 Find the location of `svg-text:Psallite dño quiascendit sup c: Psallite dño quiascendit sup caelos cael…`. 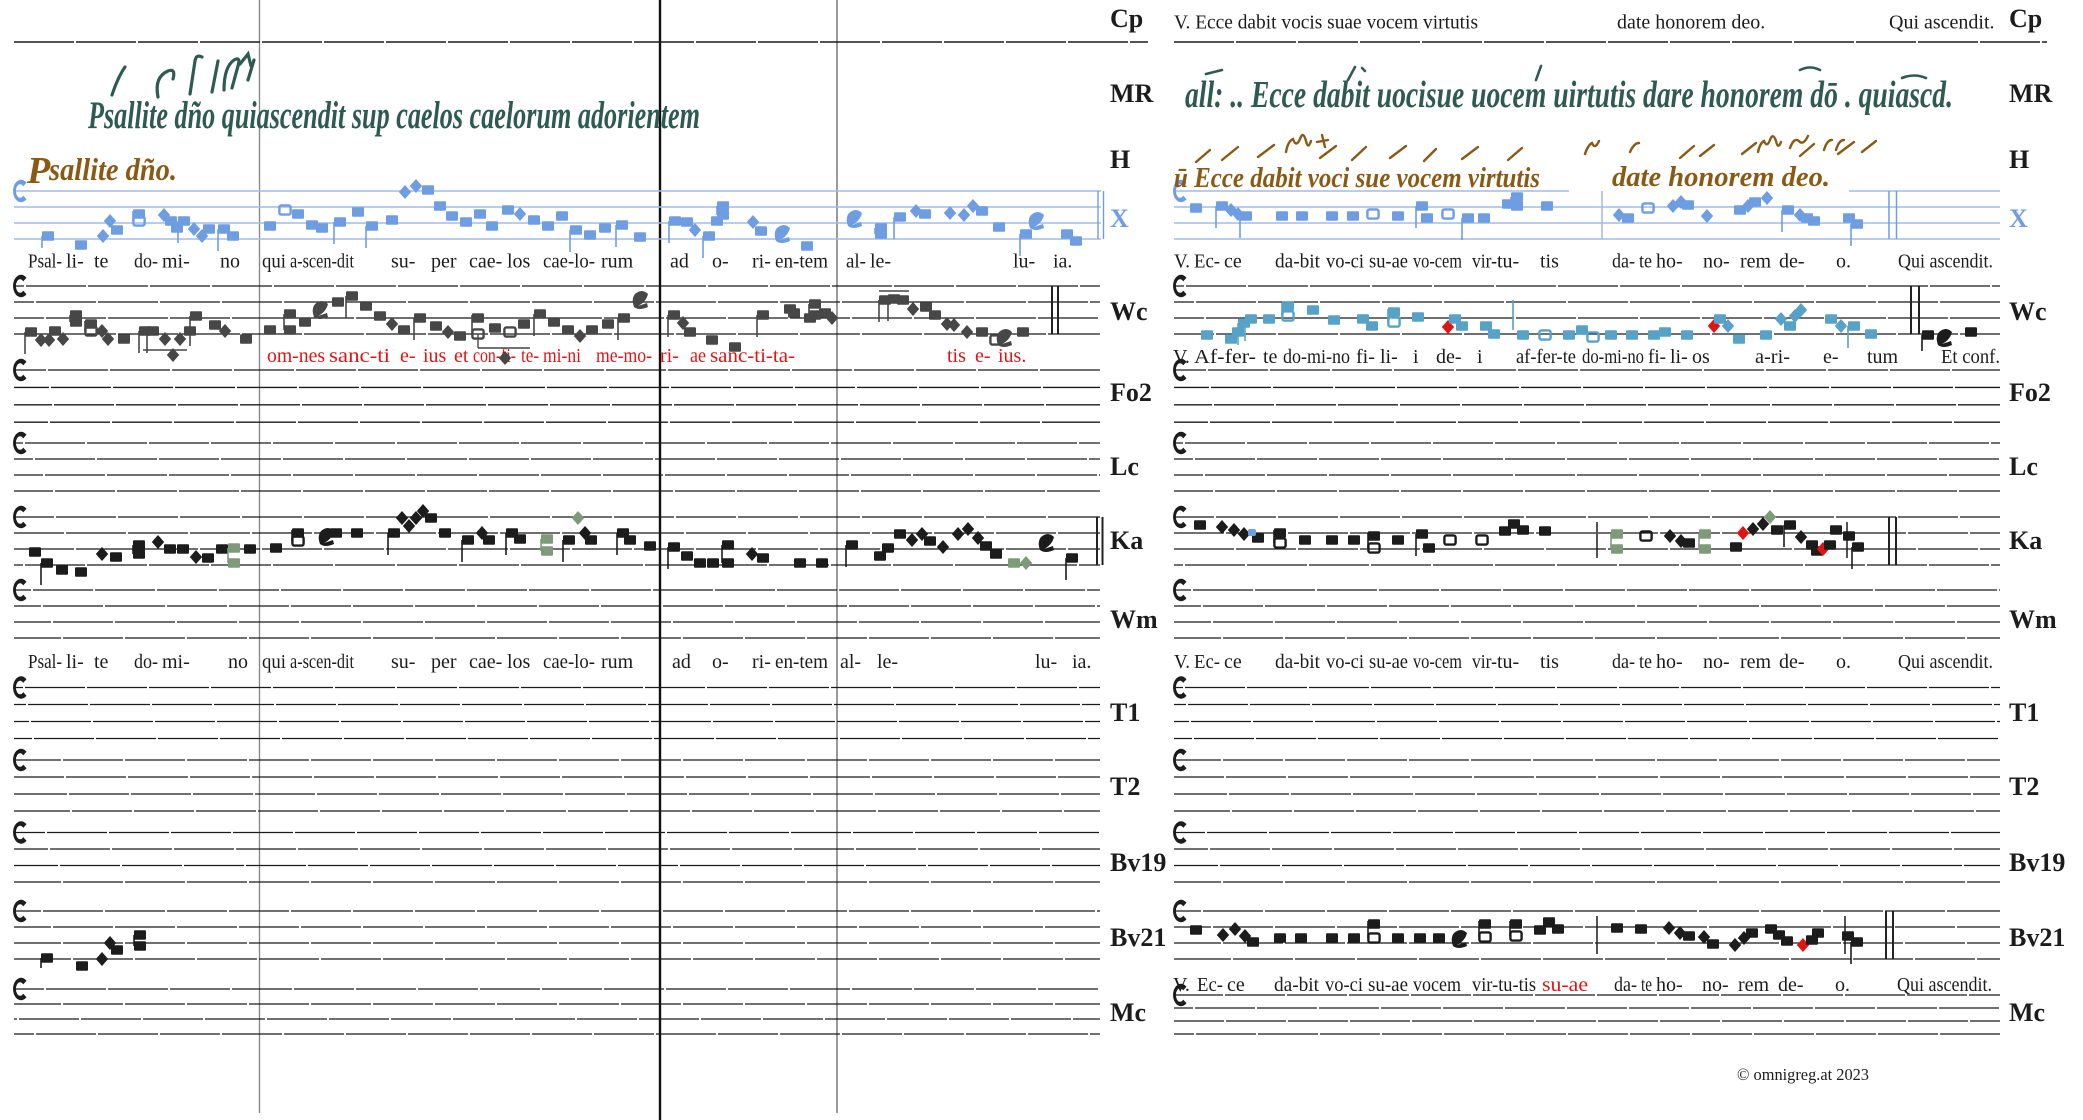

svg-text:Psallite dño quiascendit sup c: Psallite dño quiascendit sup caelos cael… is located at coordinates (393, 115).